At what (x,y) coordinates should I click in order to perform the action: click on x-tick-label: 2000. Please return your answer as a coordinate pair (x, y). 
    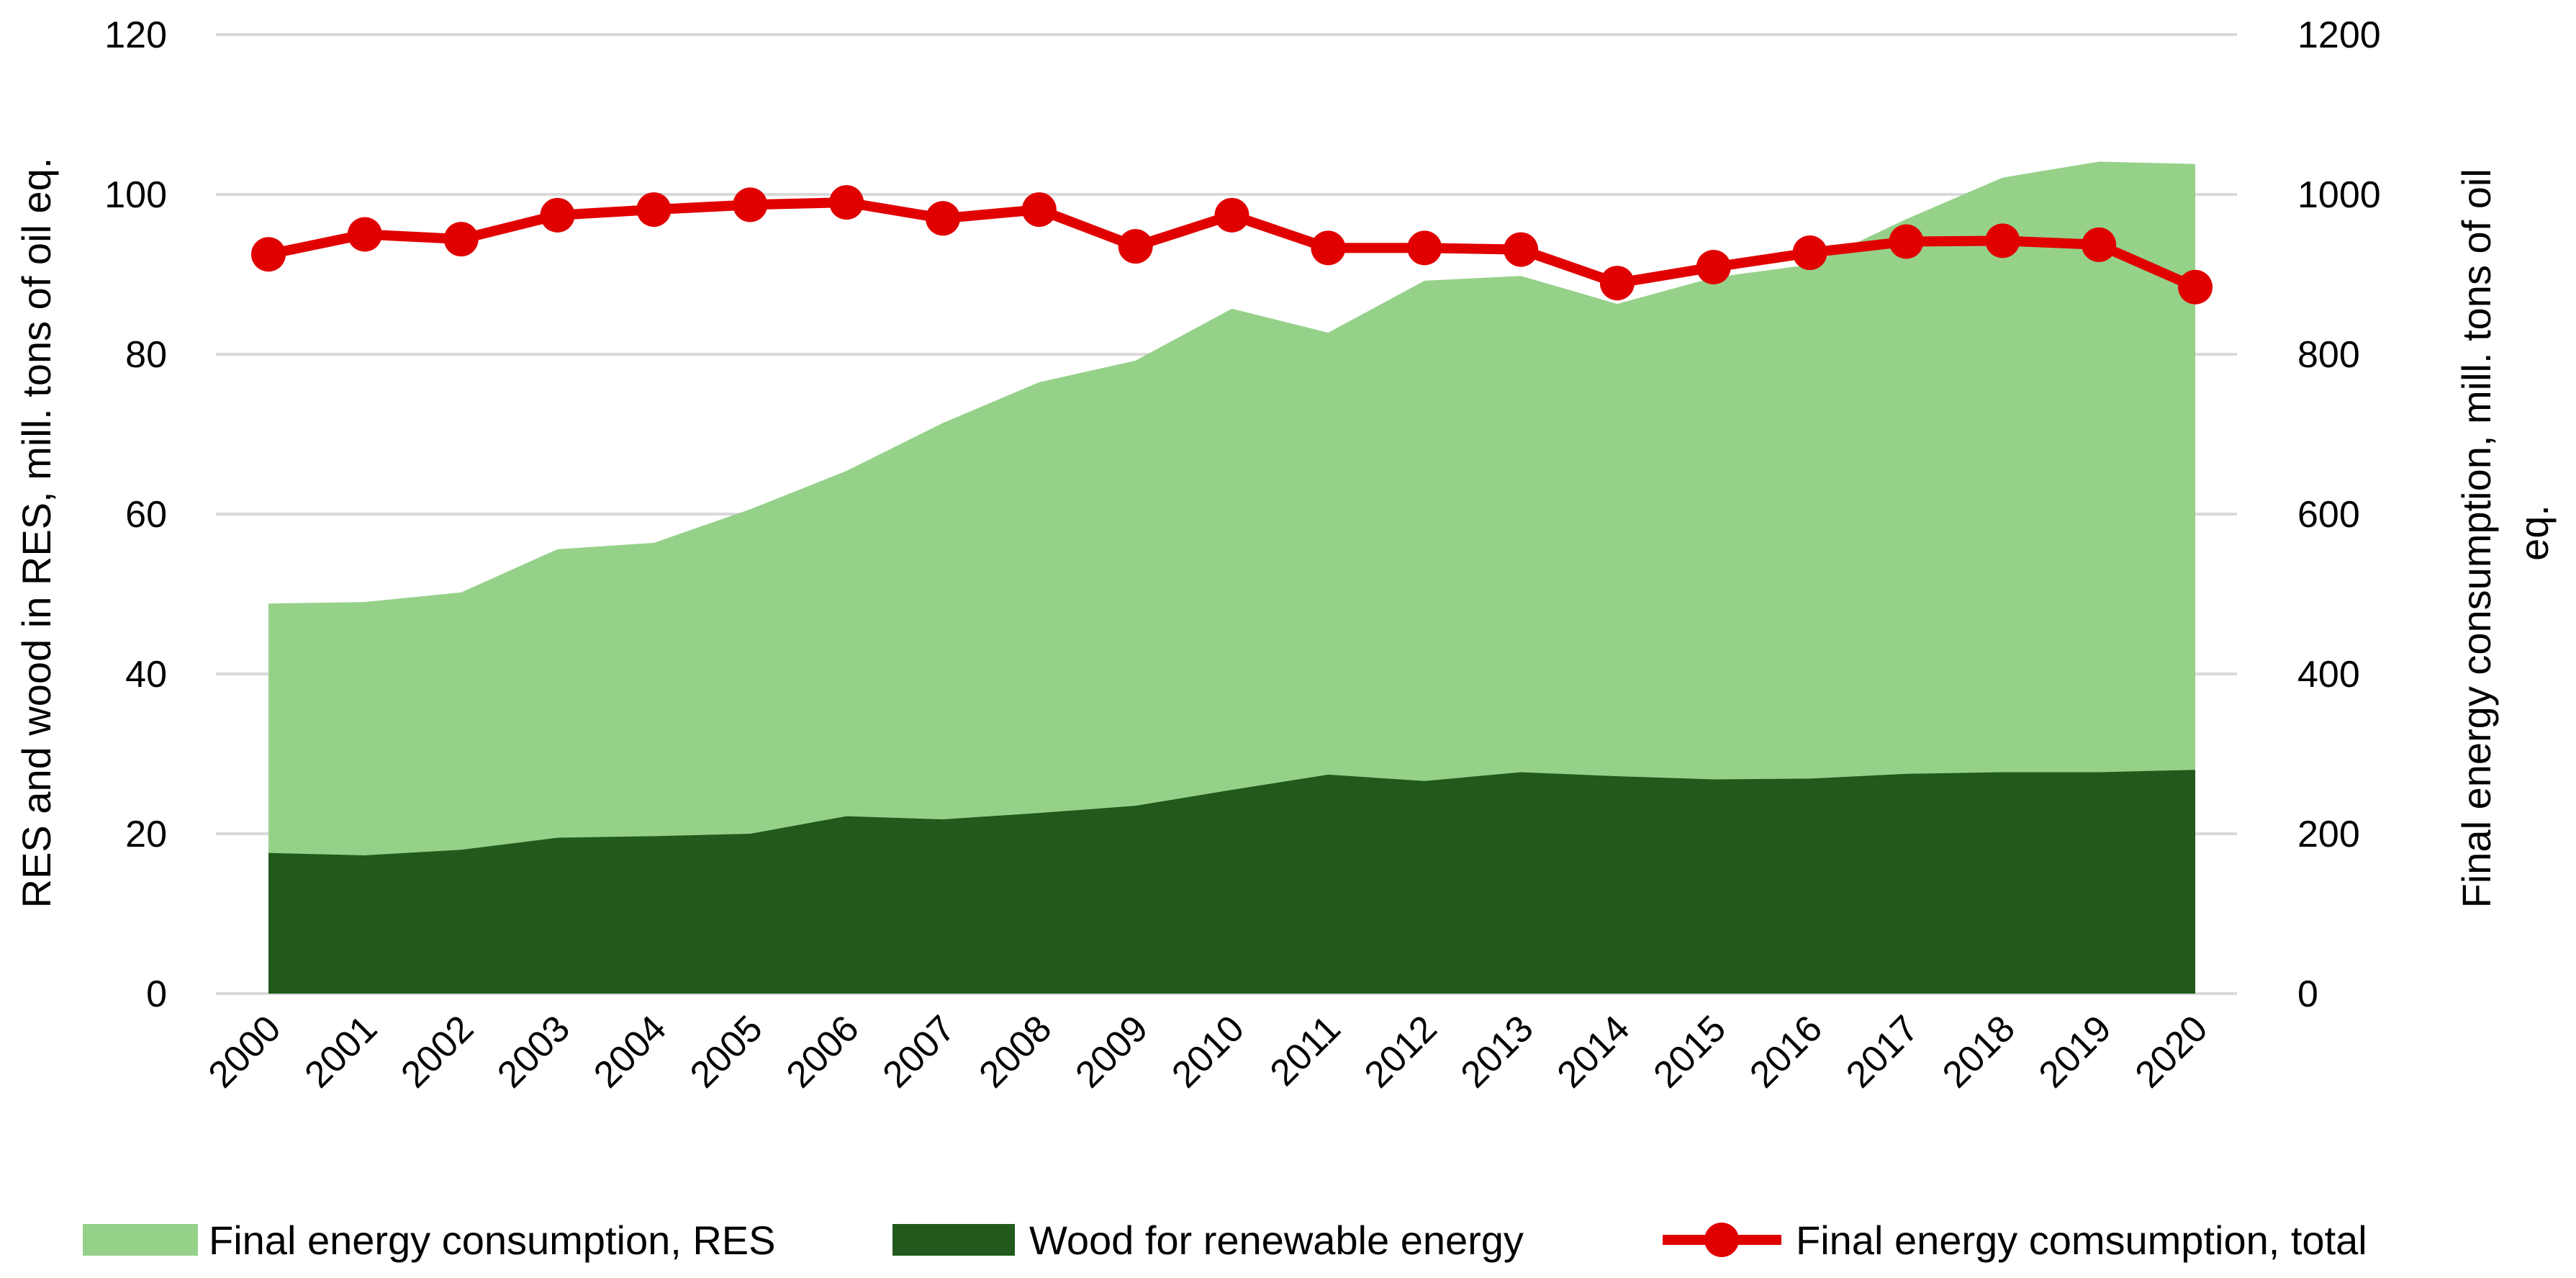
    Looking at the image, I should click on (245, 1051).